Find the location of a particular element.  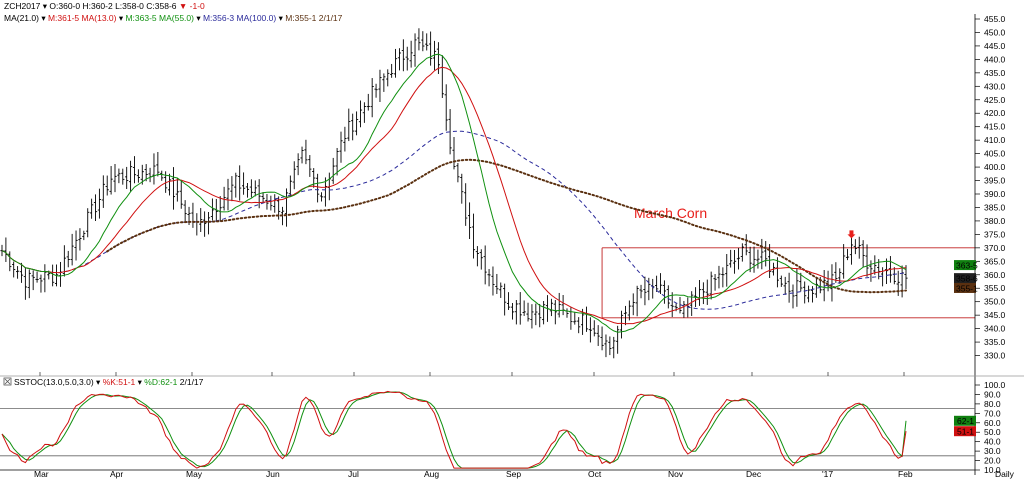

change-label: -1-0 is located at coordinates (197, 6).